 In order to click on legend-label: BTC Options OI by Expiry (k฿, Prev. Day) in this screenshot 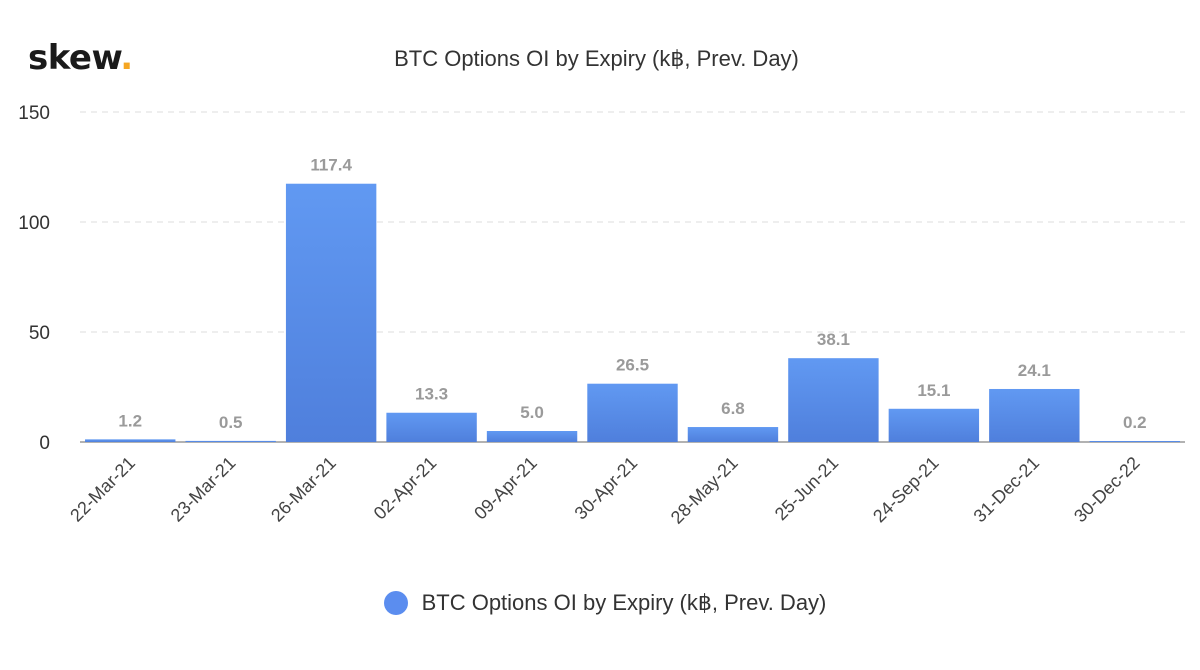, I will do `click(624, 602)`.